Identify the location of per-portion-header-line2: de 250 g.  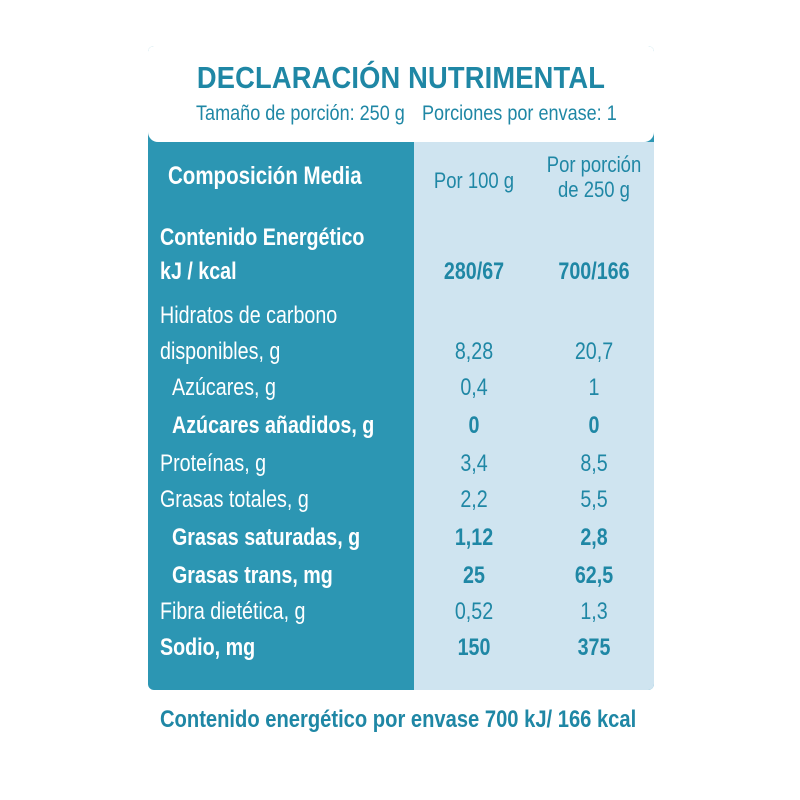
(594, 189).